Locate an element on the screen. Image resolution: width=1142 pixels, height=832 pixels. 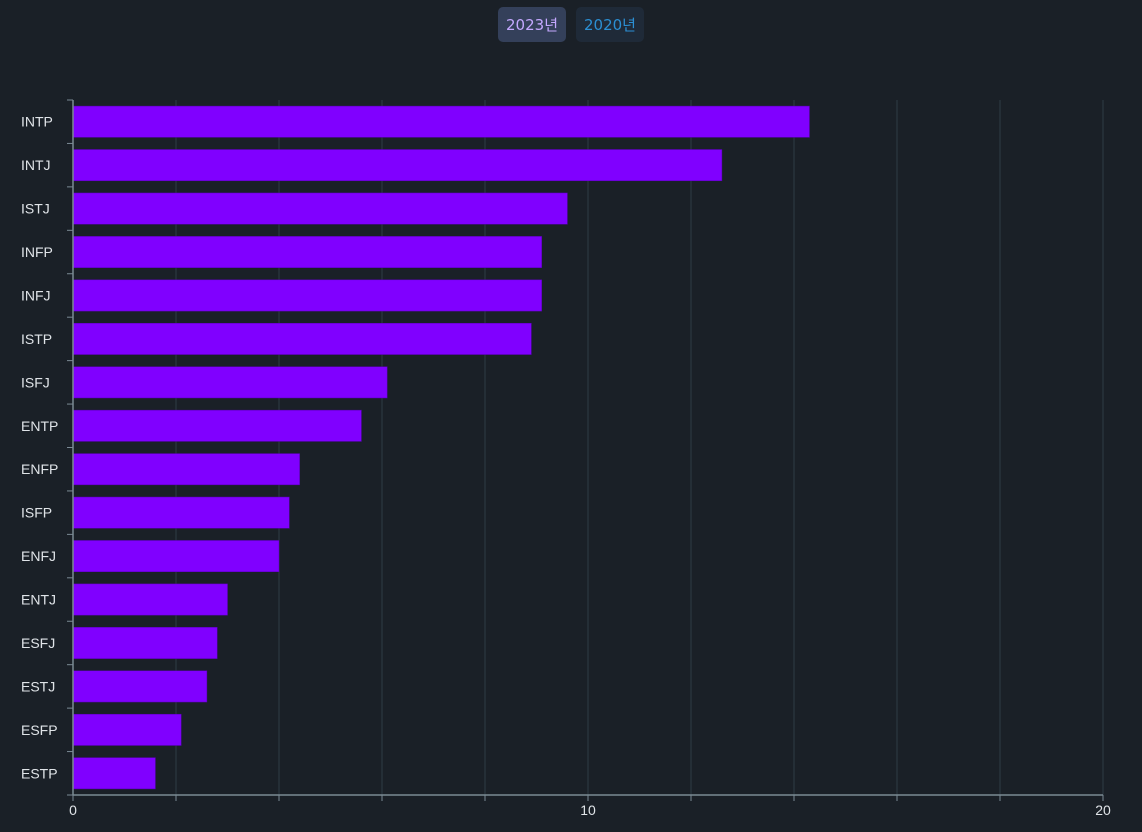
bar-enfp is located at coordinates (186, 469).